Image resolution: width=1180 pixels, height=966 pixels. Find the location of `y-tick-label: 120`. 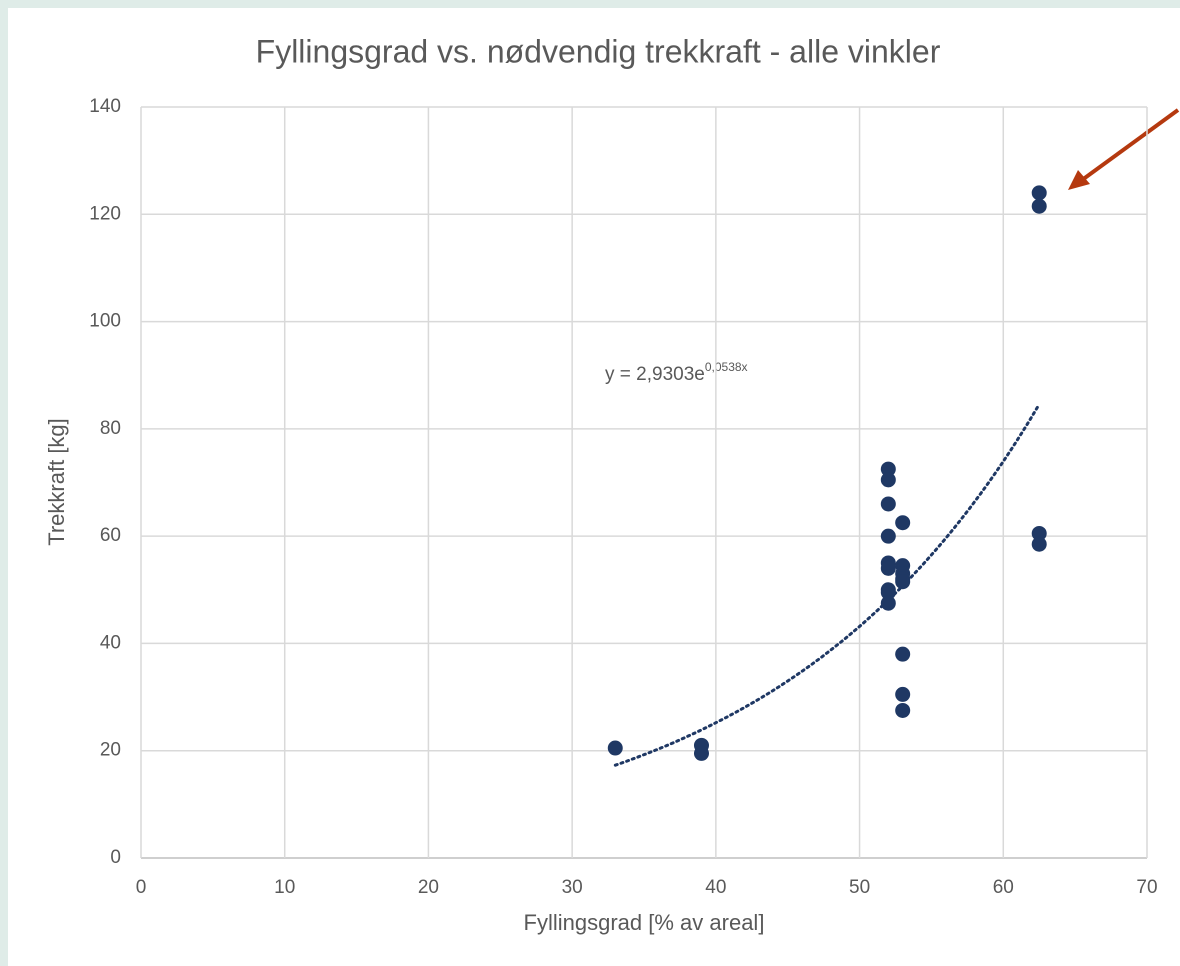

y-tick-label: 120 is located at coordinates (105, 213).